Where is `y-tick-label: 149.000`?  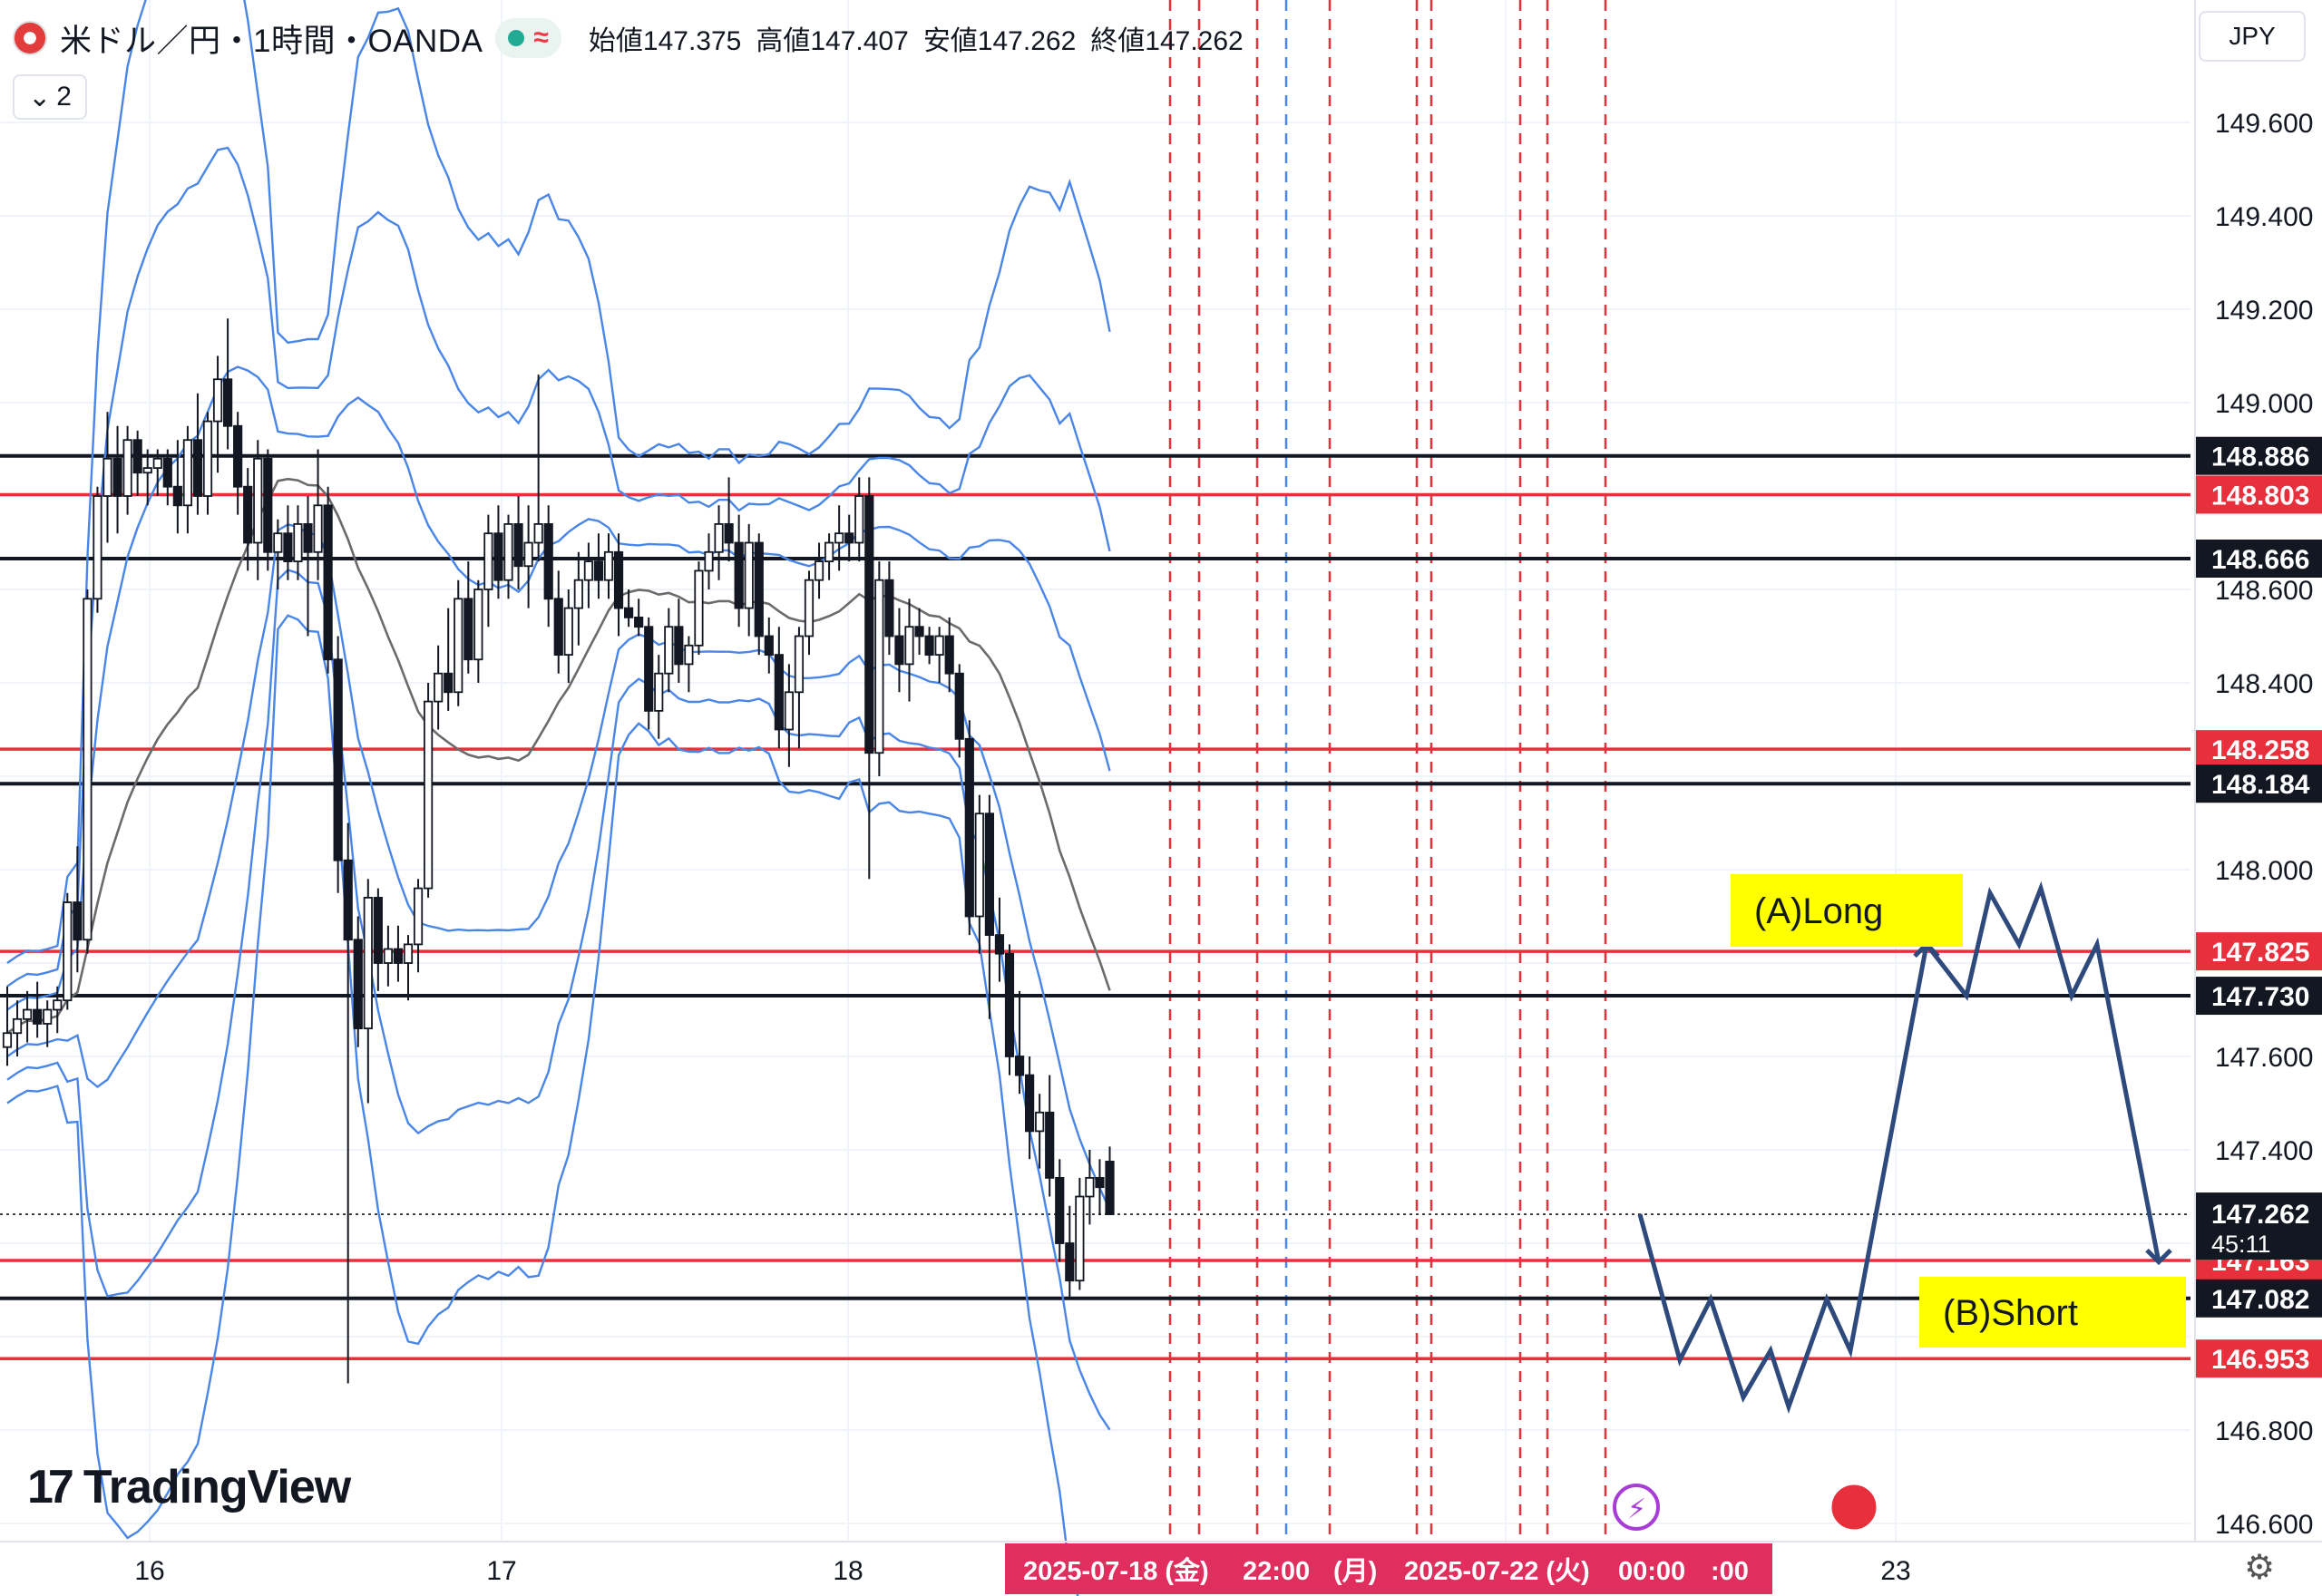
y-tick-label: 149.000 is located at coordinates (2264, 404).